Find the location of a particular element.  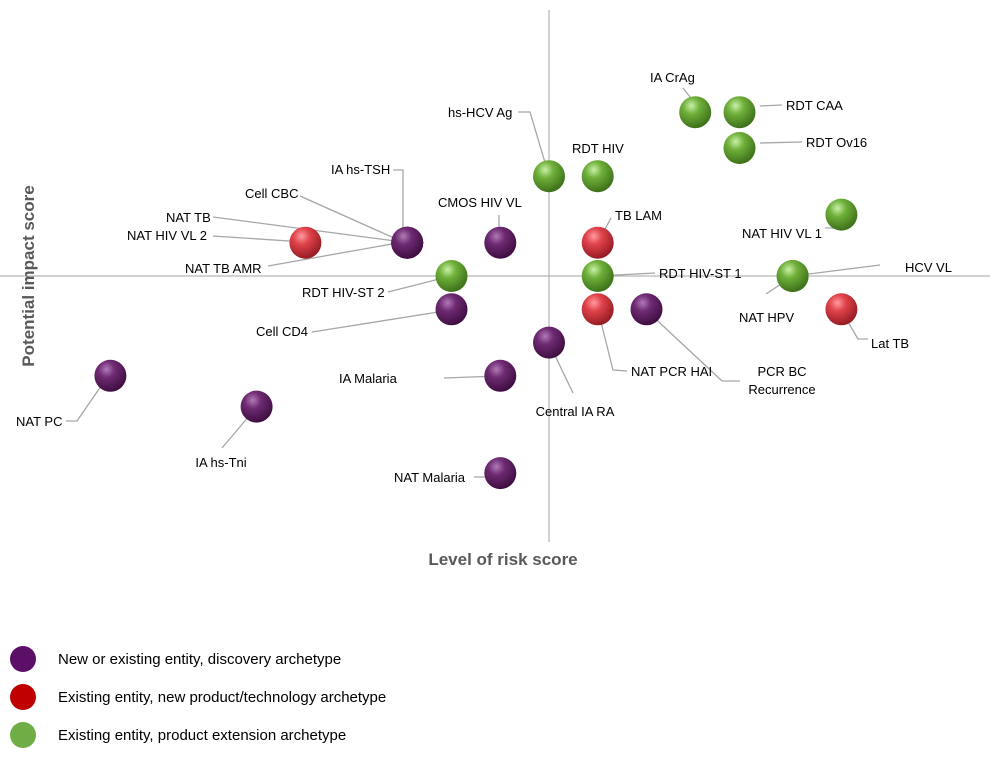

data-label-ia-hs-tsh: IA hs-TSH is located at coordinates (360, 169).